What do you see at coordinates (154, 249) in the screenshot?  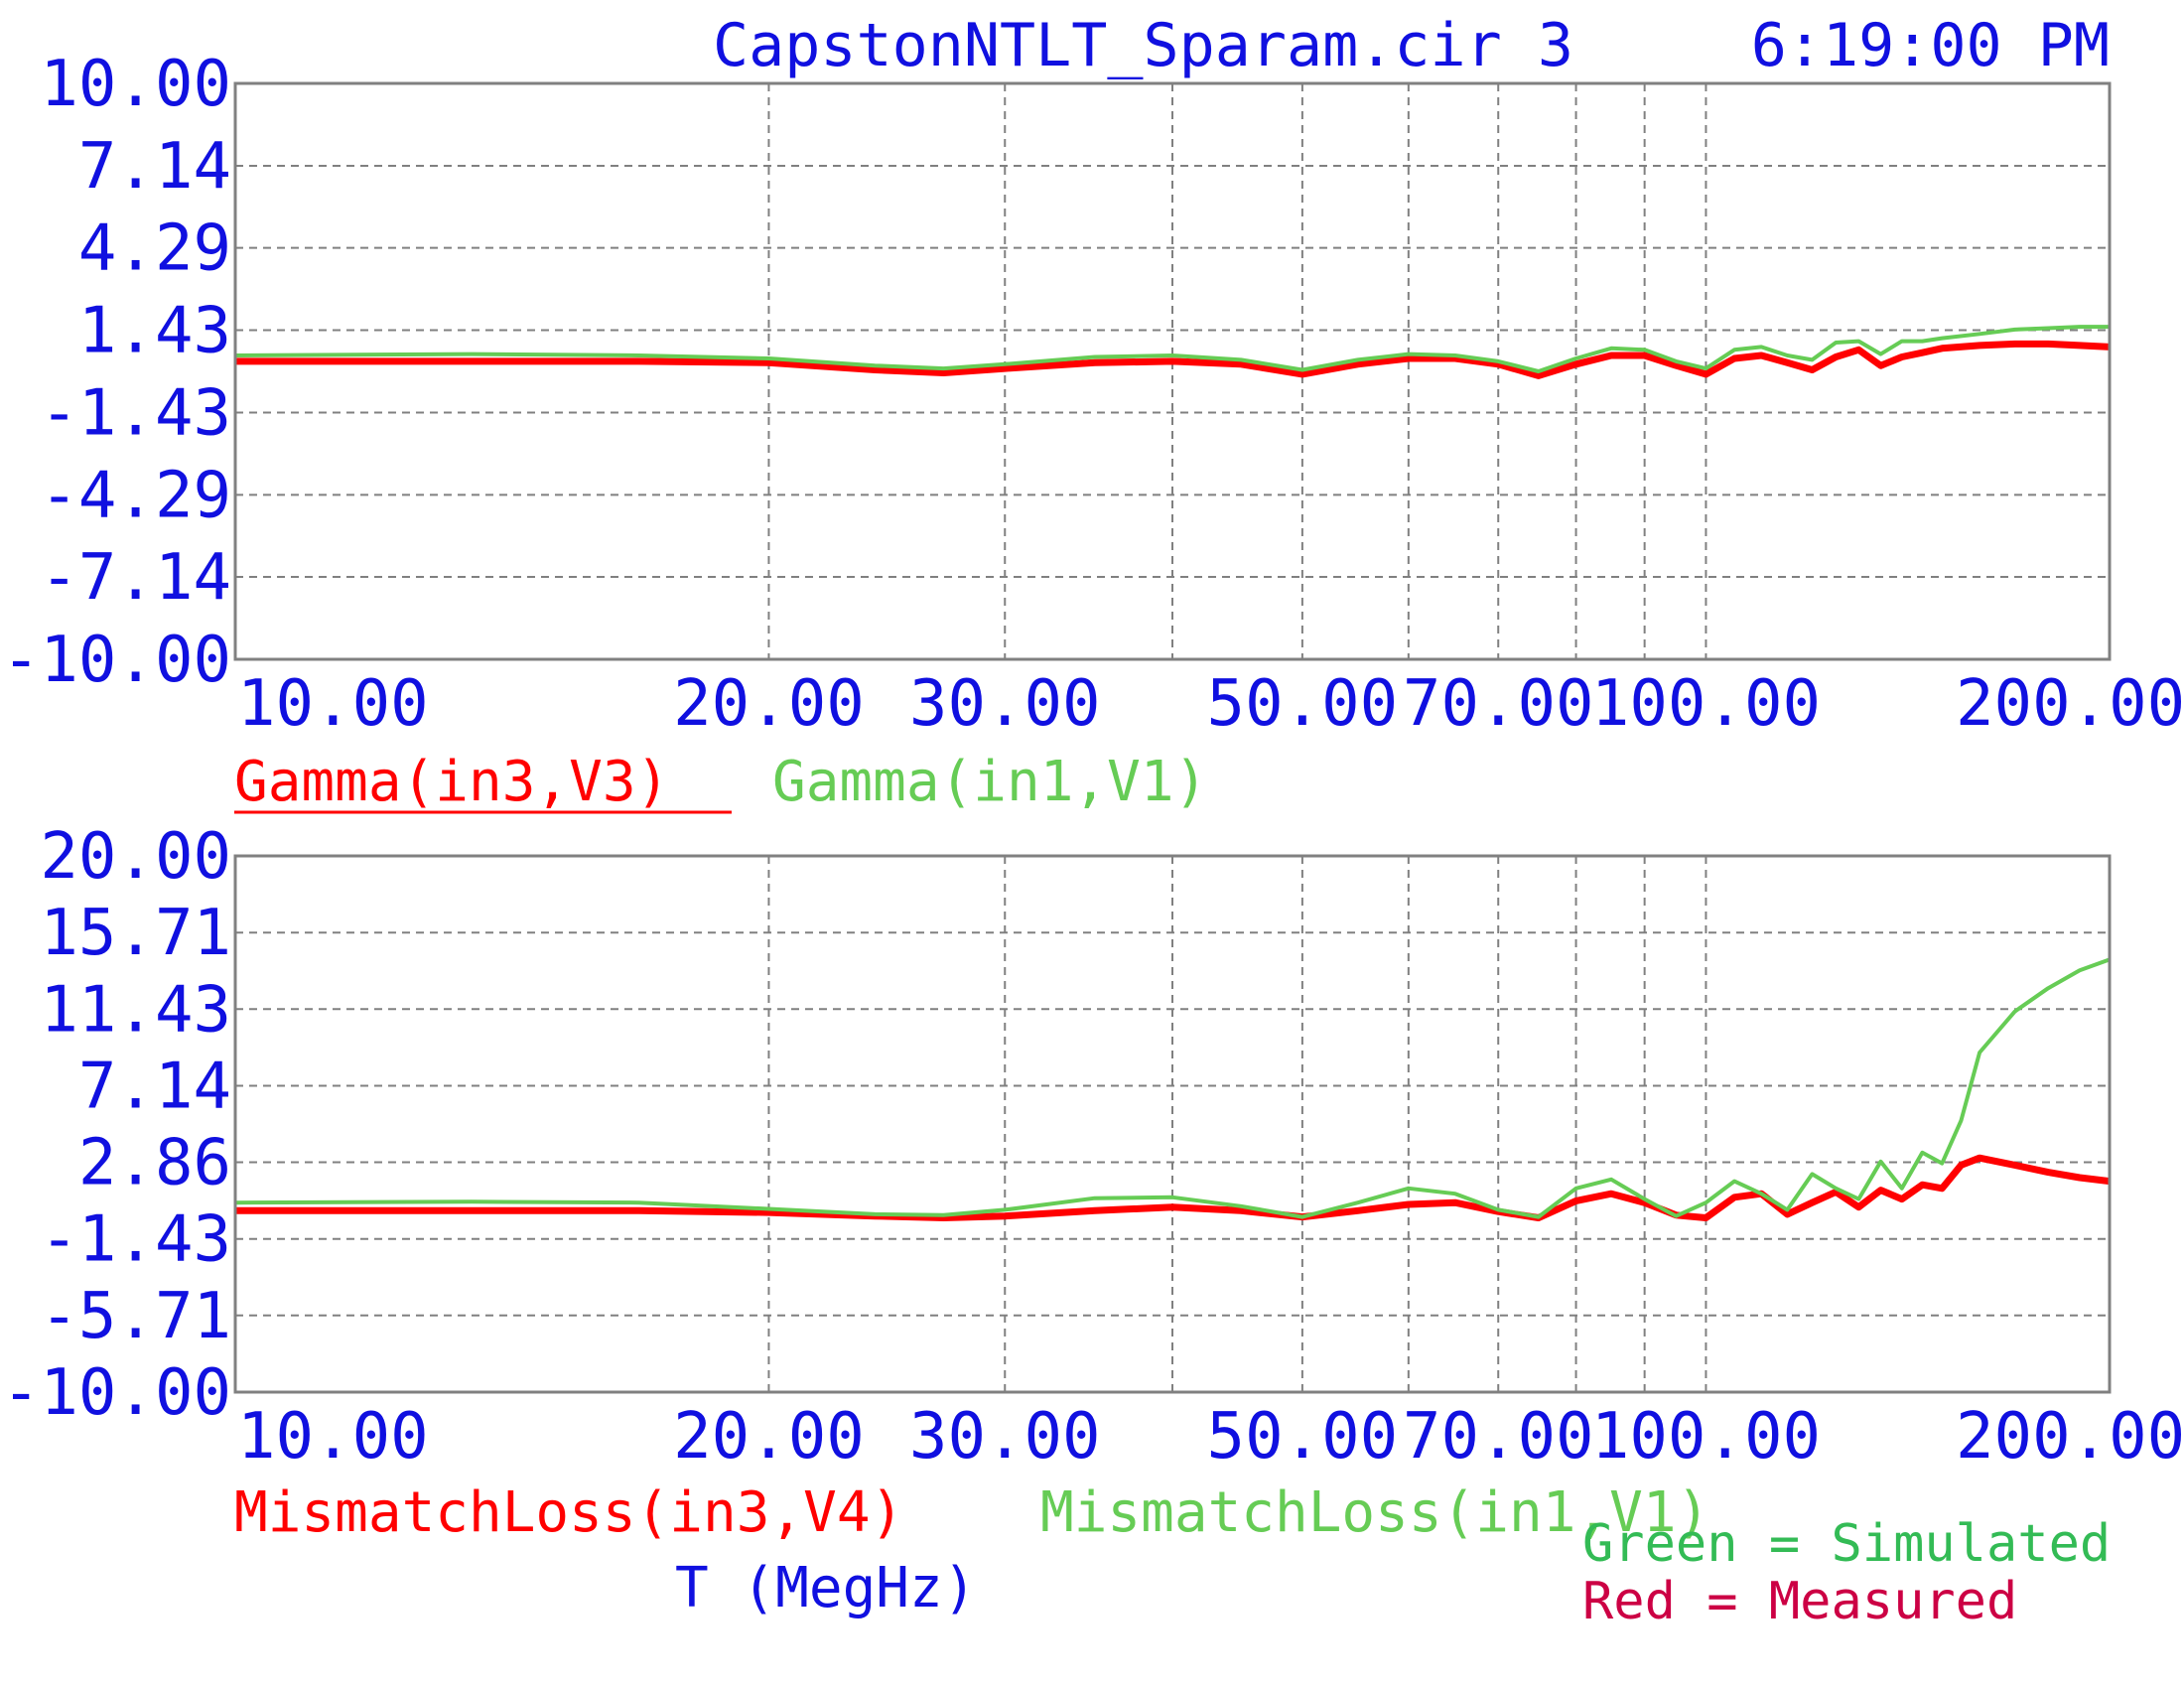 I see `y-tick-label: 4.29` at bounding box center [154, 249].